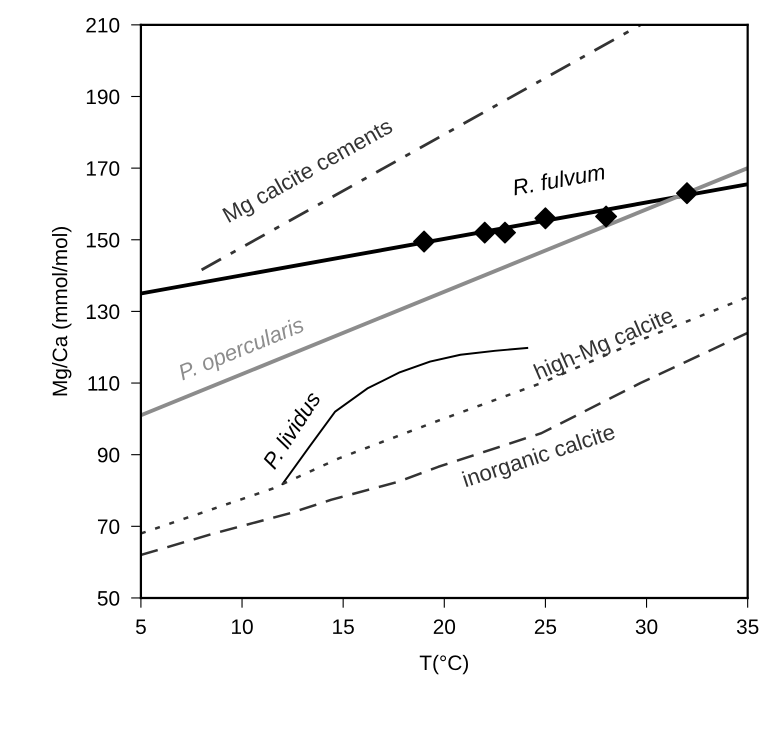  I want to click on y-tick-label: 210, so click(103, 25).